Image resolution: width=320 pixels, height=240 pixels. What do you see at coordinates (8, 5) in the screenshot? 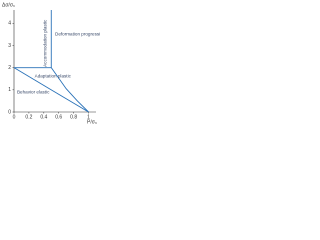
I see `y-axis-label: Δσ/σ₀` at bounding box center [8, 5].